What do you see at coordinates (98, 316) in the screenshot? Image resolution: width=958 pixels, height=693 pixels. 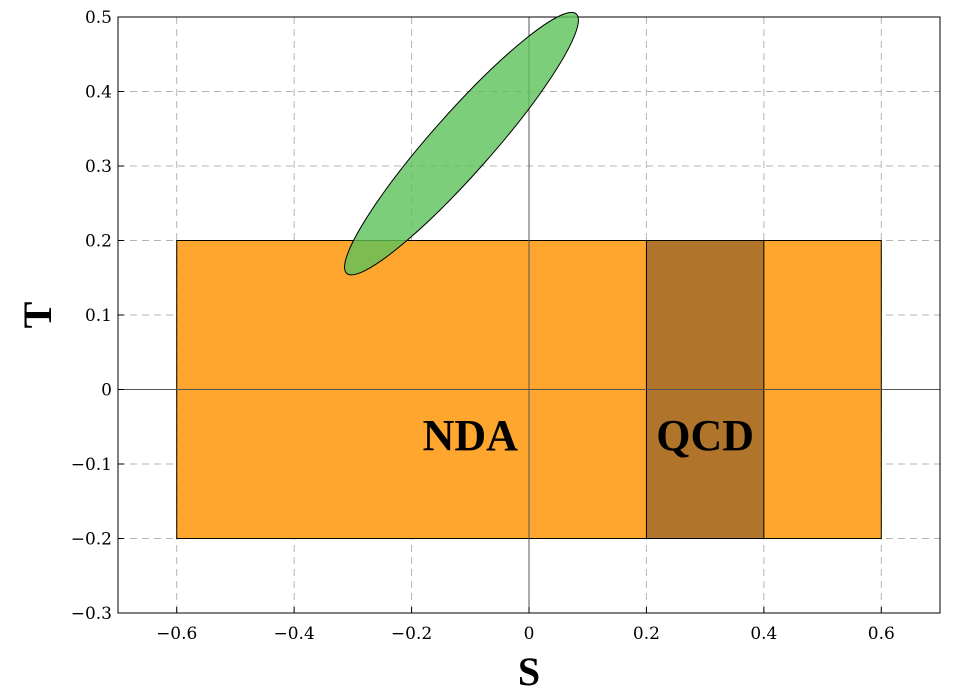 I see `y-tick-label: 0.1` at bounding box center [98, 316].